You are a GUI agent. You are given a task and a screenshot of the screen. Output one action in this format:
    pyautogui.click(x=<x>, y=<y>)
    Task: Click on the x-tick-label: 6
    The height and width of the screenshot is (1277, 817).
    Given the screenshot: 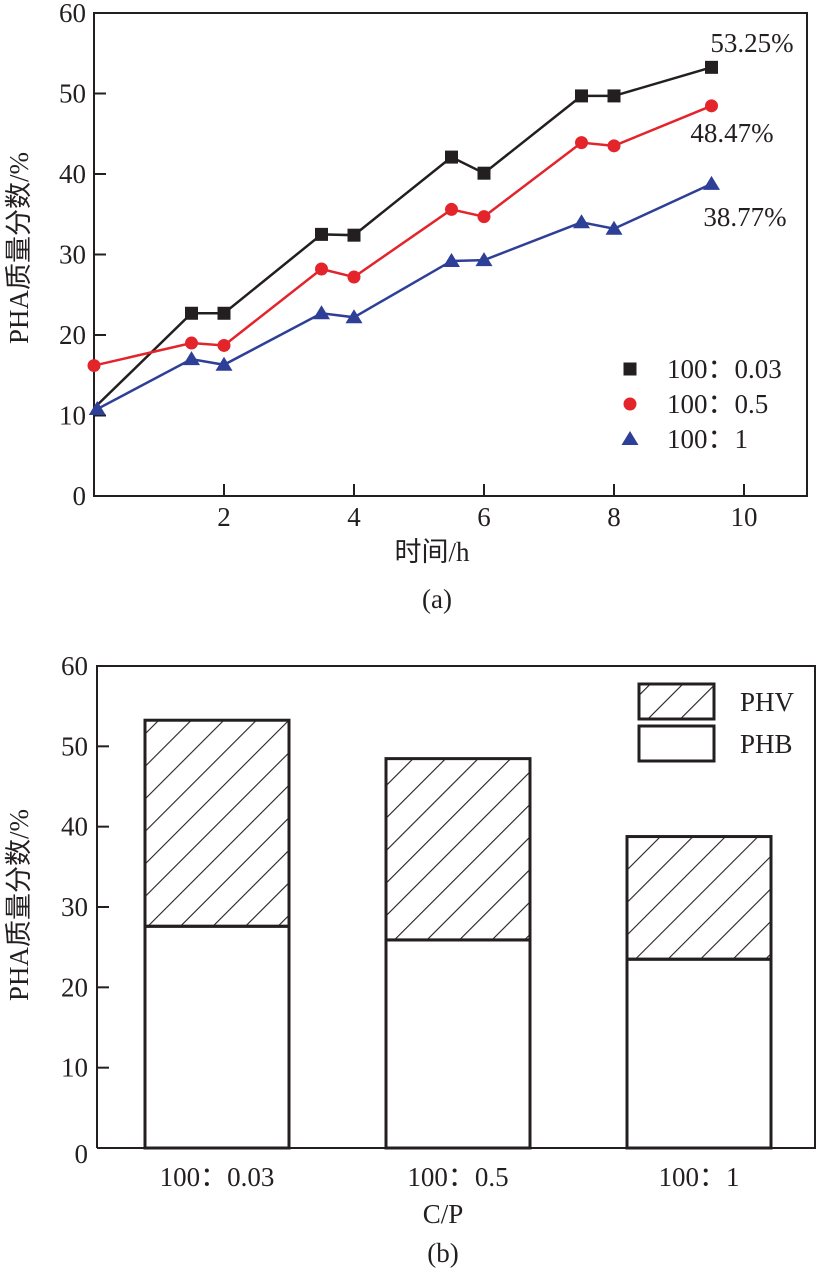 What is the action you would take?
    pyautogui.click(x=484, y=517)
    